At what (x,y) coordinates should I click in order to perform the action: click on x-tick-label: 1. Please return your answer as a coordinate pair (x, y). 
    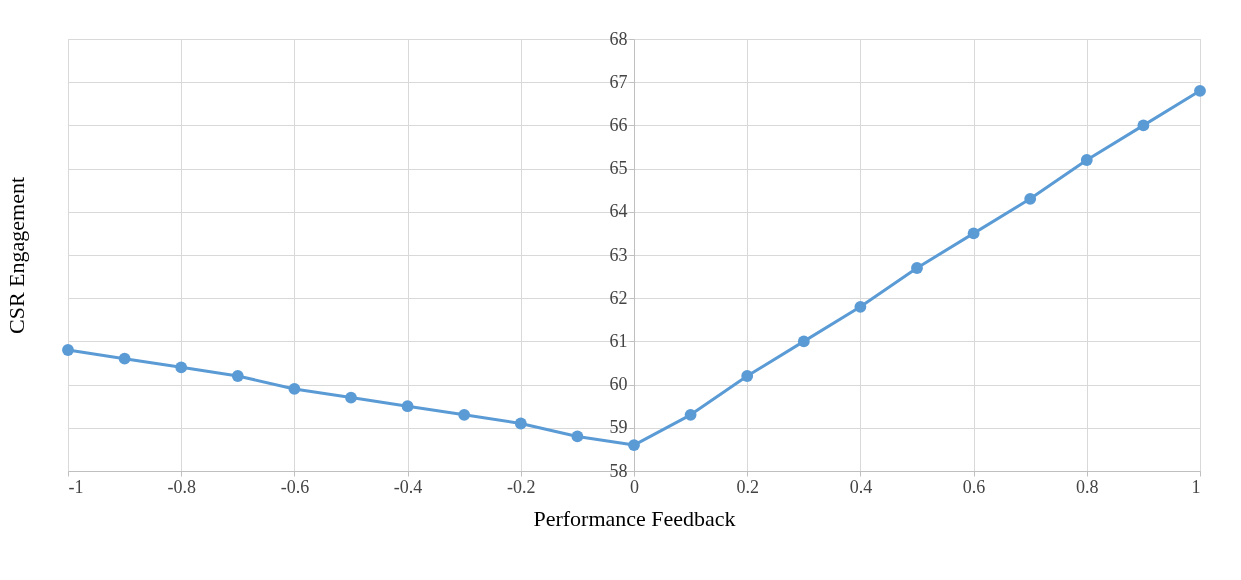
    Looking at the image, I should click on (1196, 486).